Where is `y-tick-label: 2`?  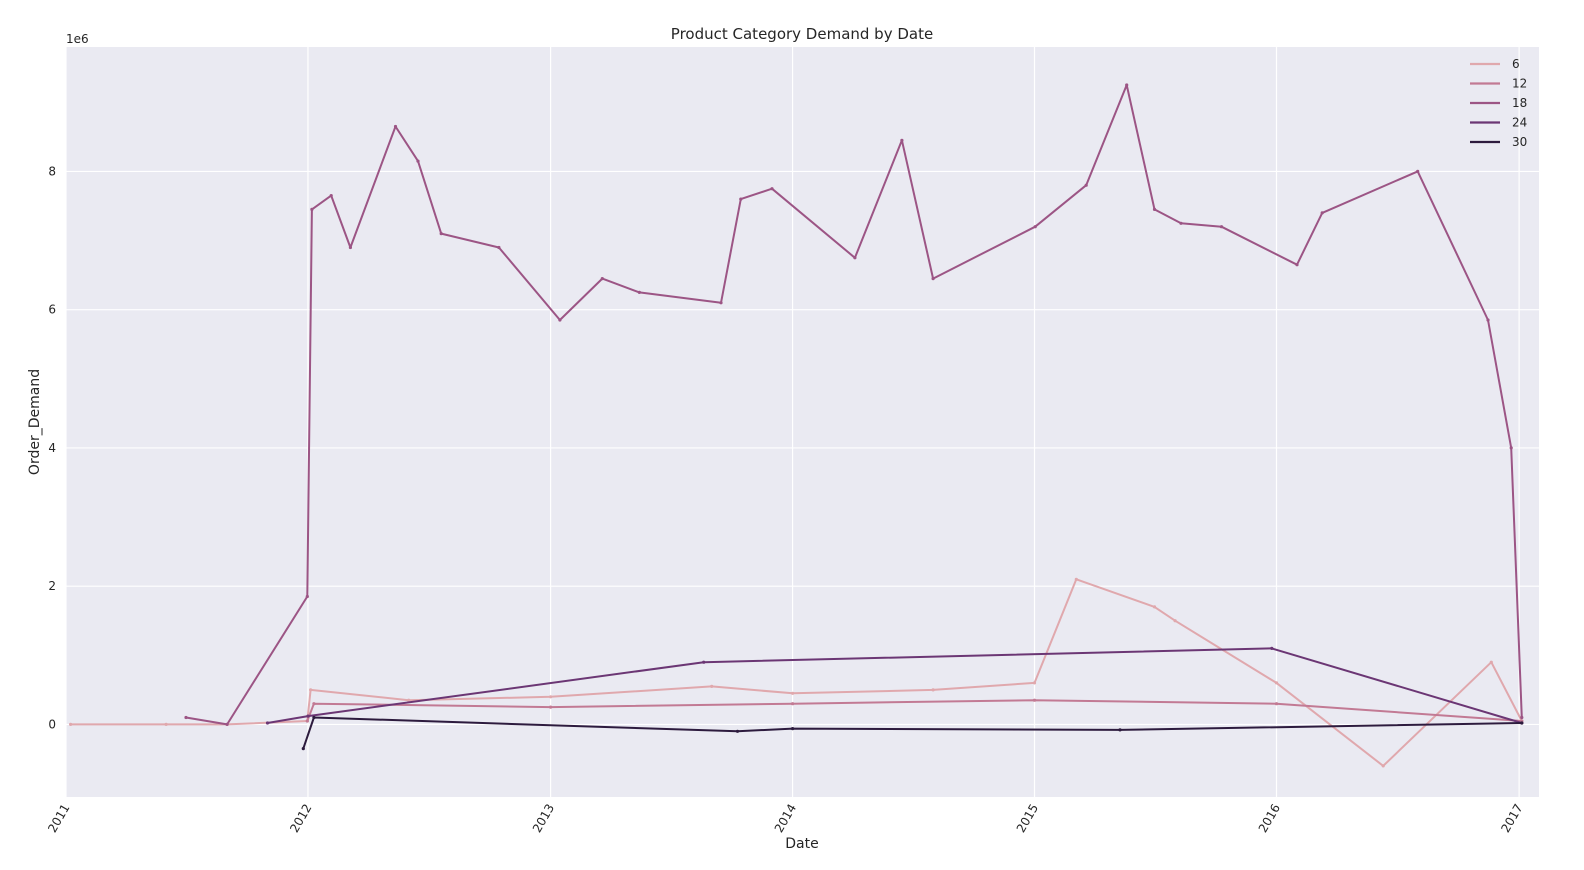 y-tick-label: 2 is located at coordinates (52, 586).